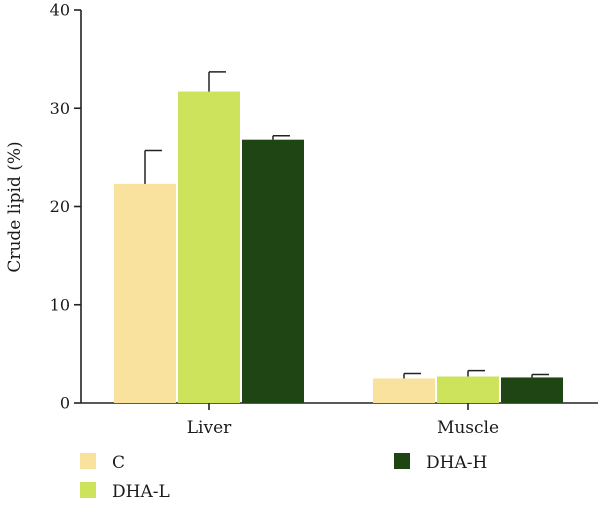  What do you see at coordinates (88, 461) in the screenshot?
I see `legend-swatch-c` at bounding box center [88, 461].